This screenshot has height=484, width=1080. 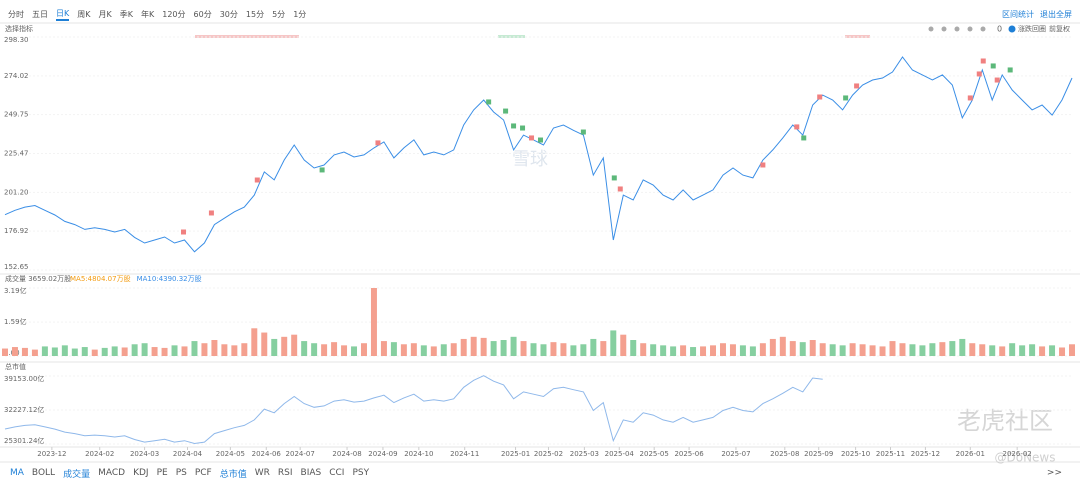 I want to click on period-tab: 日K, so click(x=63, y=14).